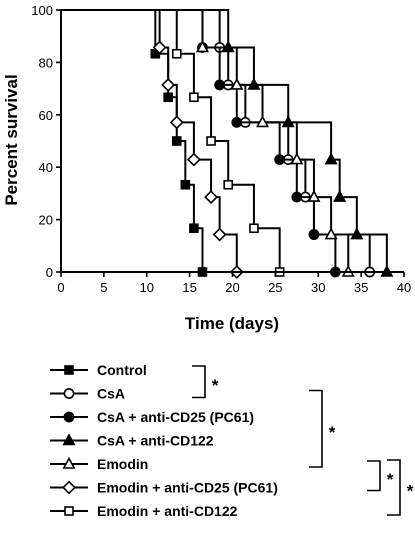 The height and width of the screenshot is (542, 415). I want to click on legend-label: Emodin, so click(122, 464).